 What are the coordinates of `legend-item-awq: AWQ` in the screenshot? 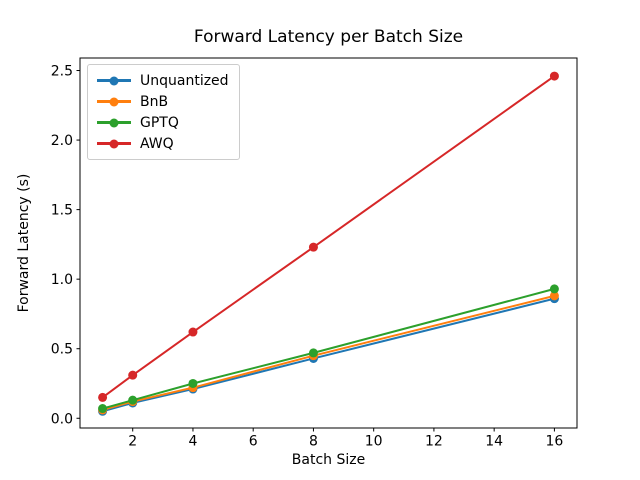 It's located at (163, 143).